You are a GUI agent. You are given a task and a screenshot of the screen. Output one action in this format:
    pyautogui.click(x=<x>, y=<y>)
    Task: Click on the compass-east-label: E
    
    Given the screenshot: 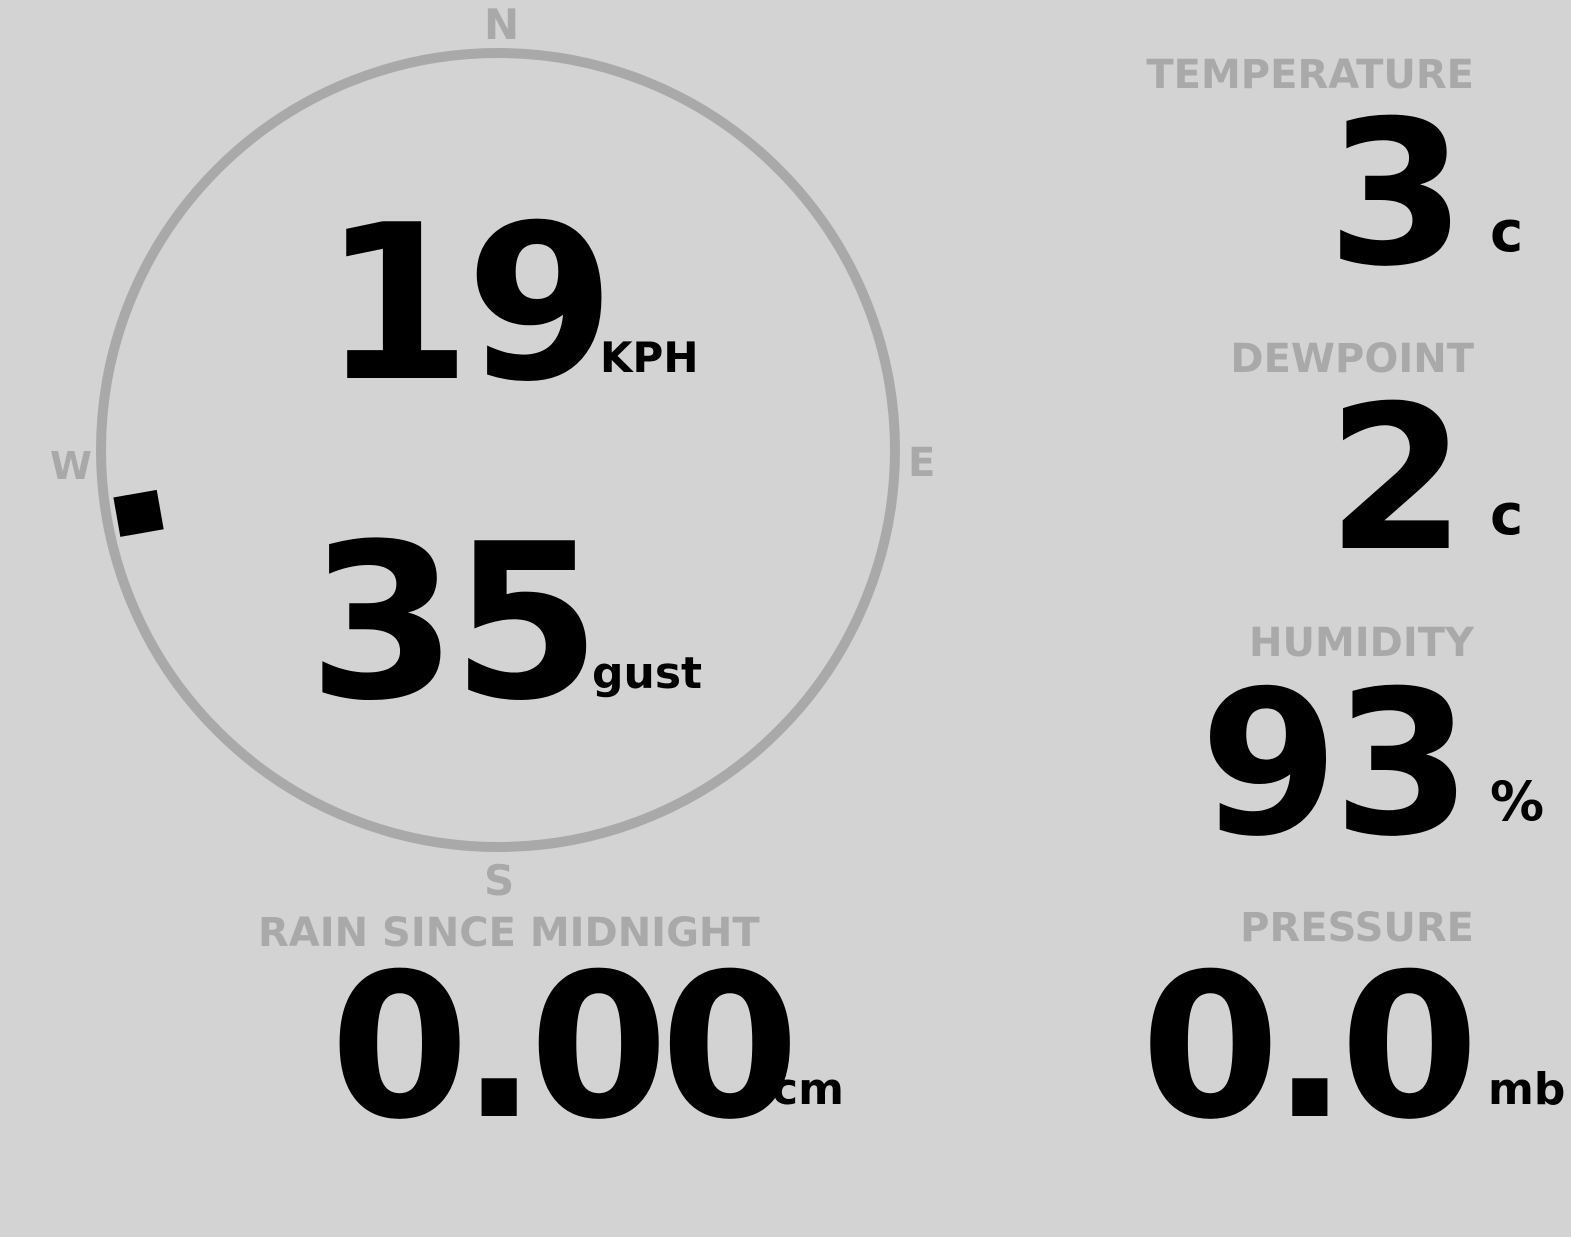 What is the action you would take?
    pyautogui.click(x=922, y=463)
    